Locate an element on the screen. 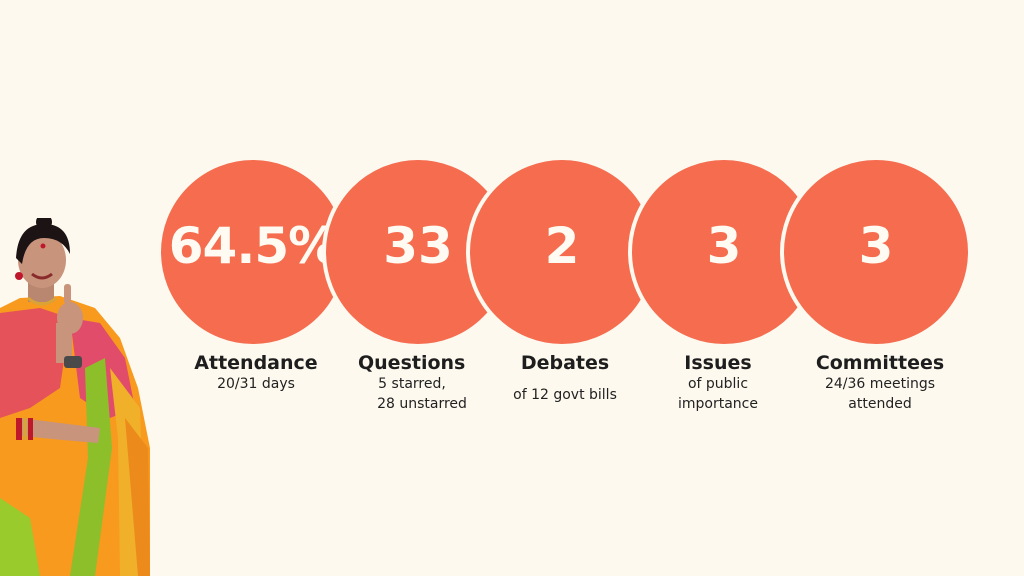 The image size is (1024, 576). stat-detail: of 12 govt bills is located at coordinates (565, 395).